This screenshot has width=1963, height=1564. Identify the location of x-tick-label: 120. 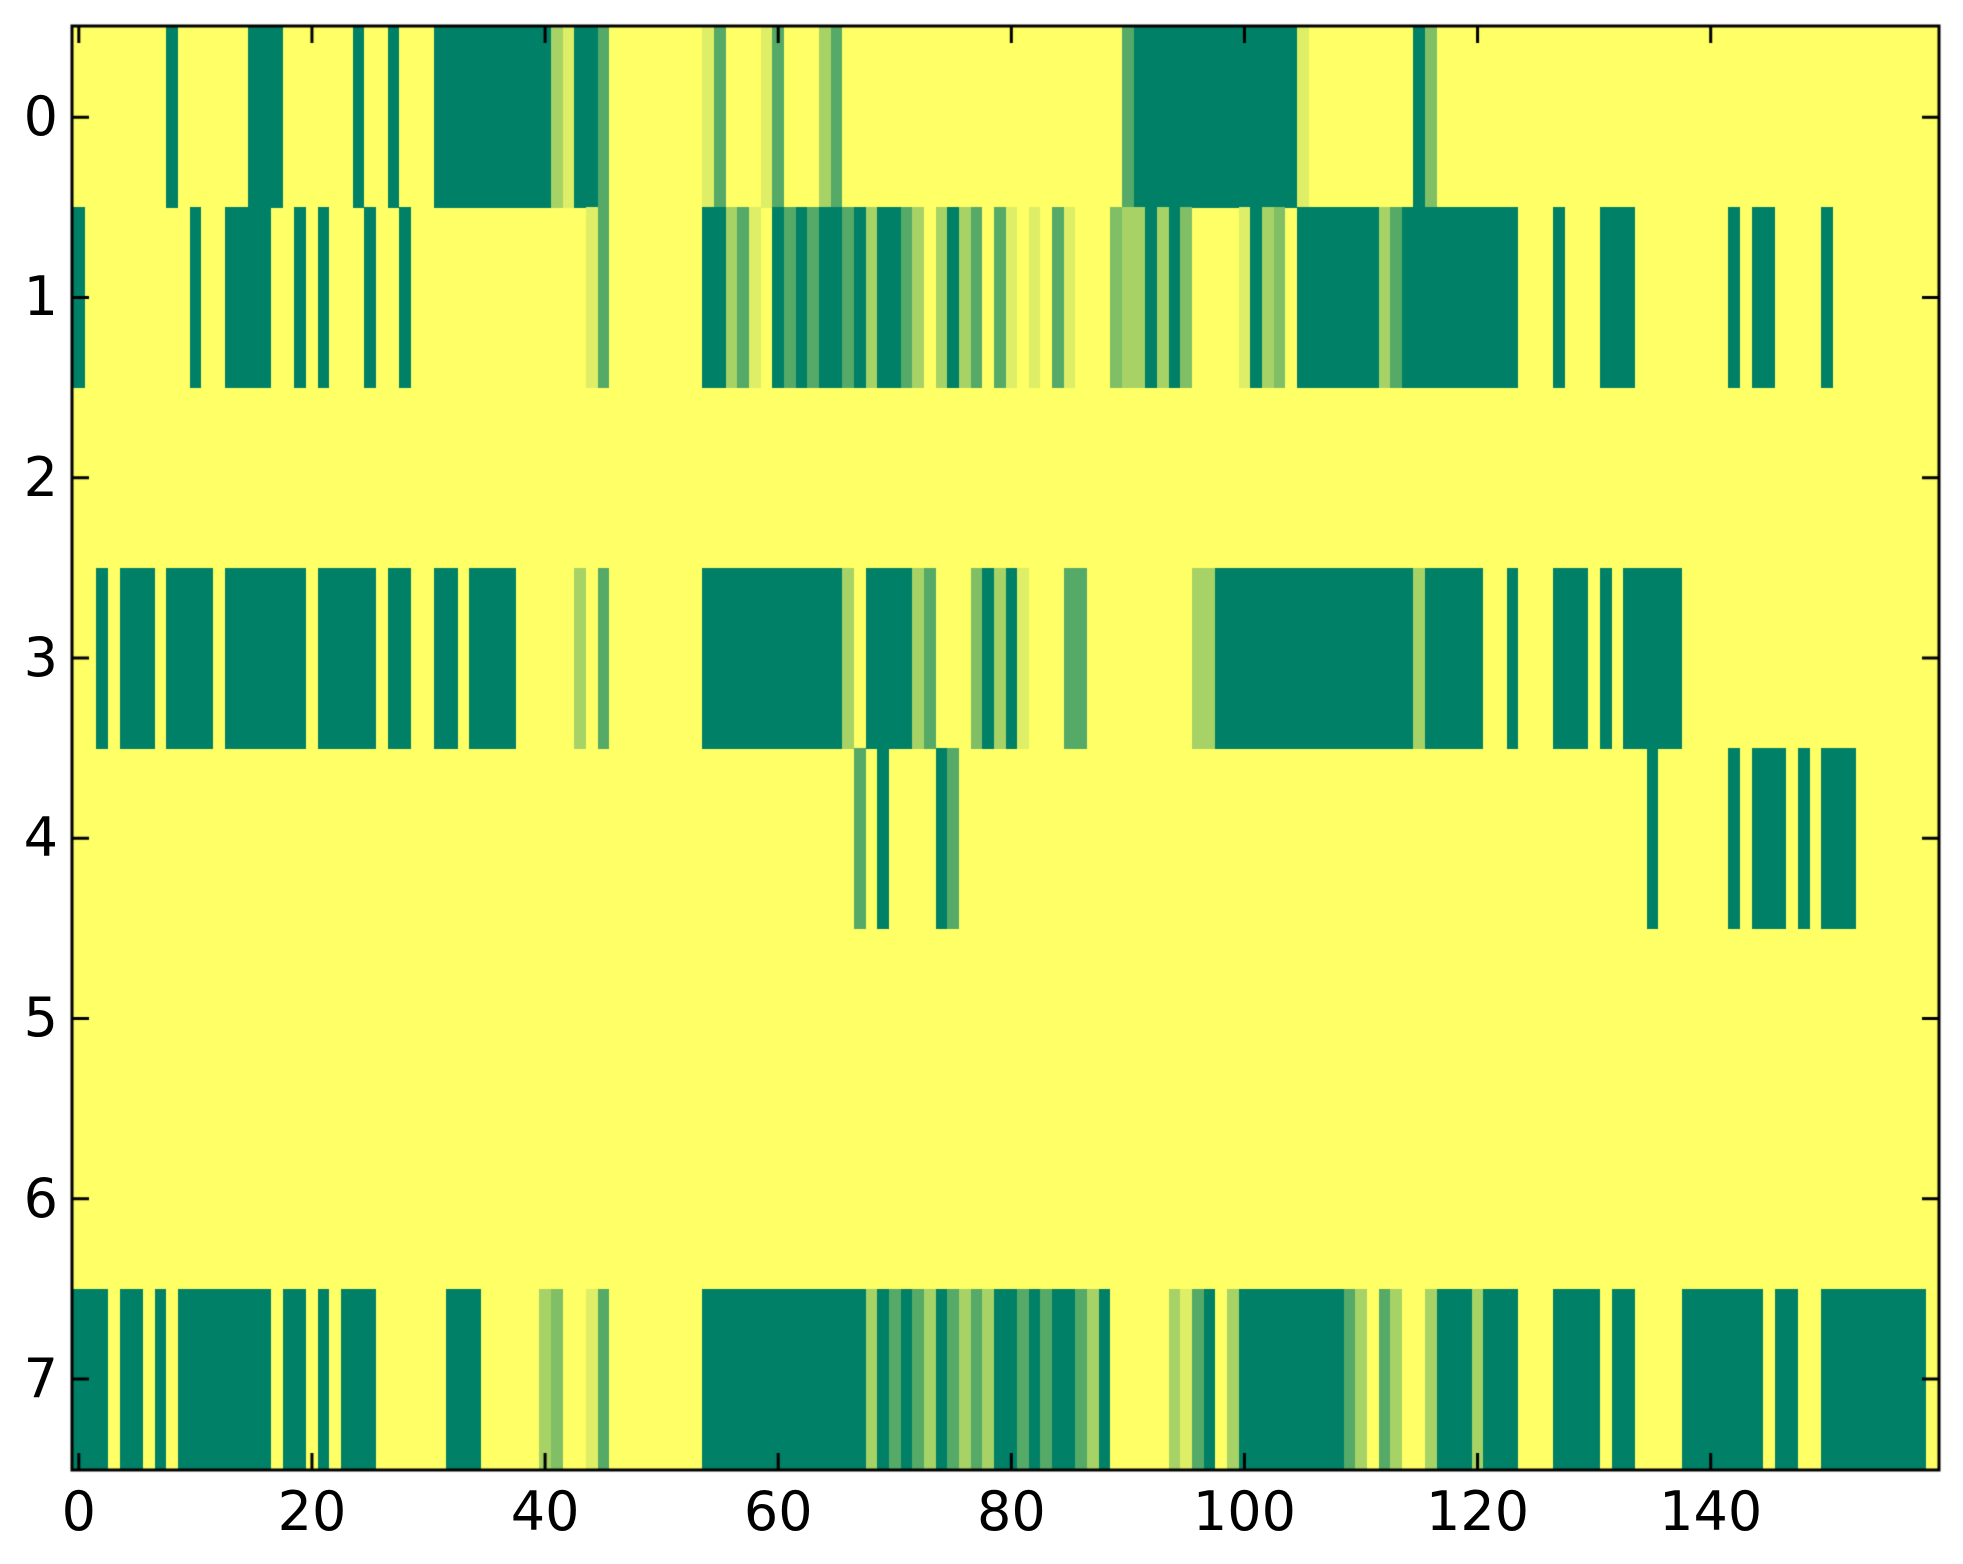
(1478, 1511).